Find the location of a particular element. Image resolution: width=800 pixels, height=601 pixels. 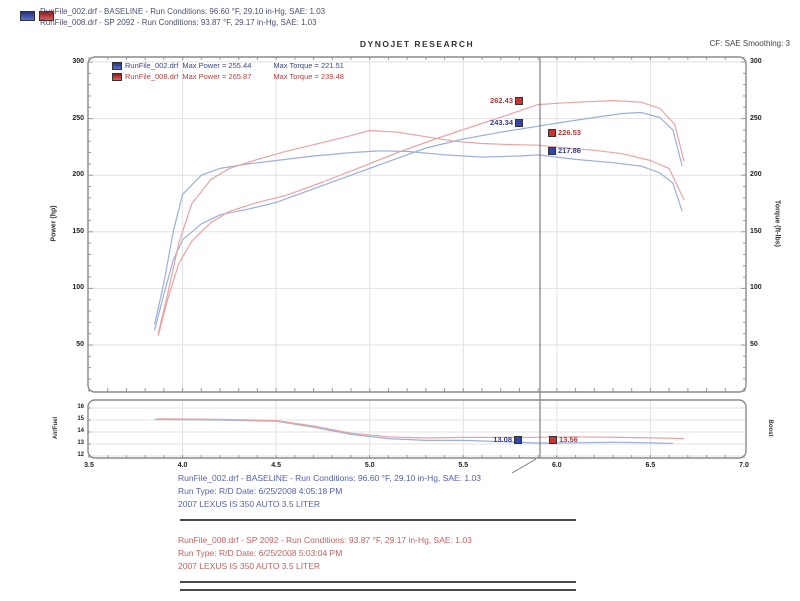

cursor-af-baseline-value: 13.08 is located at coordinates (502, 439).